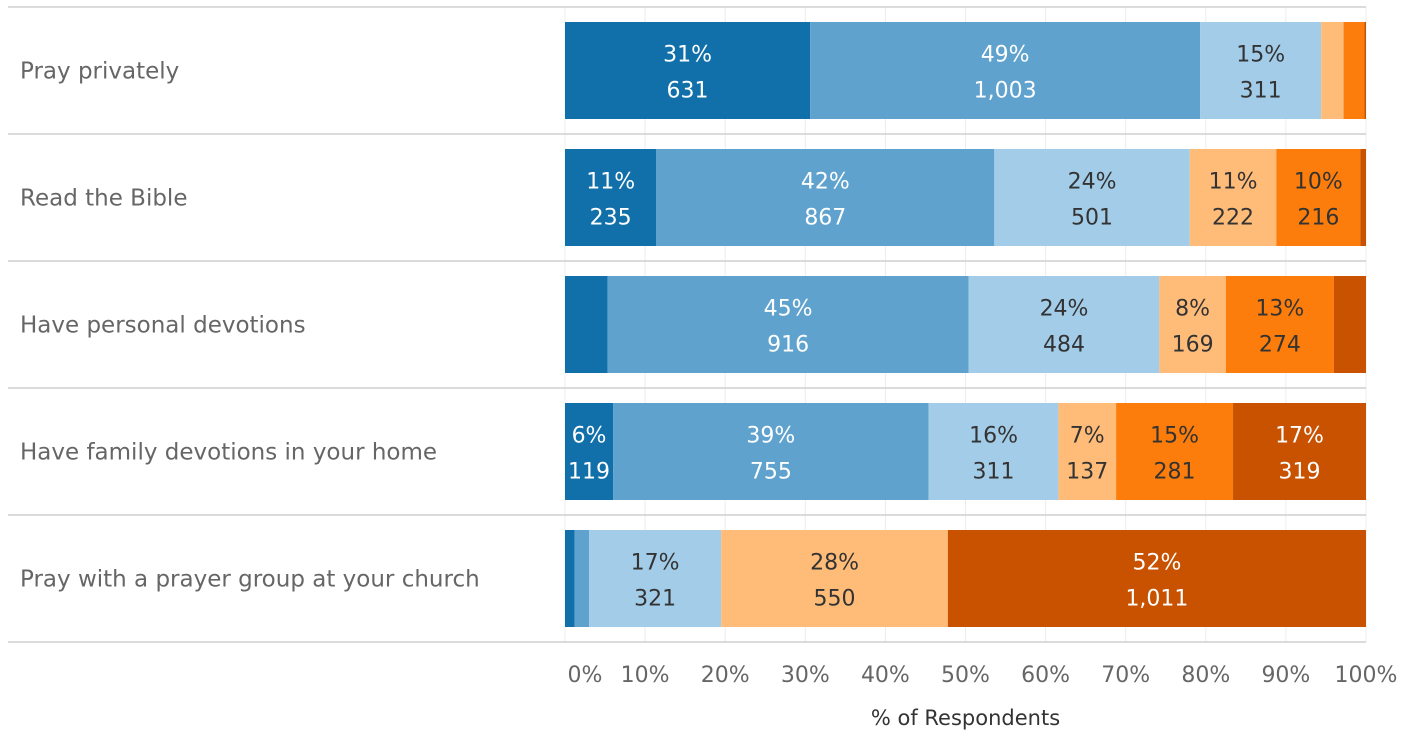 The image size is (1416, 734). What do you see at coordinates (228, 453) in the screenshot?
I see `category-label: Have family devotions in your home` at bounding box center [228, 453].